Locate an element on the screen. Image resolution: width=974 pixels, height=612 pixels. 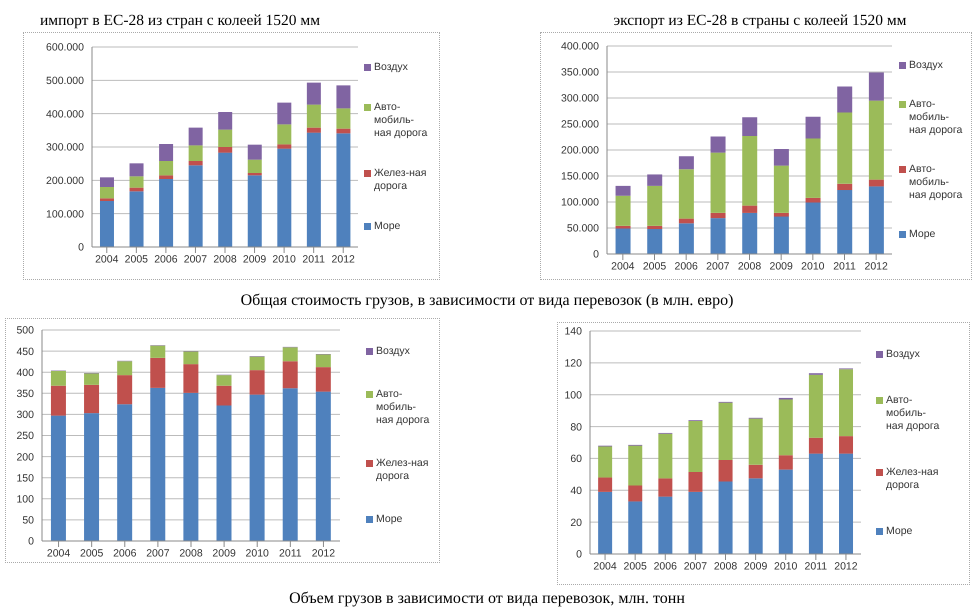
x-tick-label: 2008 is located at coordinates (191, 553).